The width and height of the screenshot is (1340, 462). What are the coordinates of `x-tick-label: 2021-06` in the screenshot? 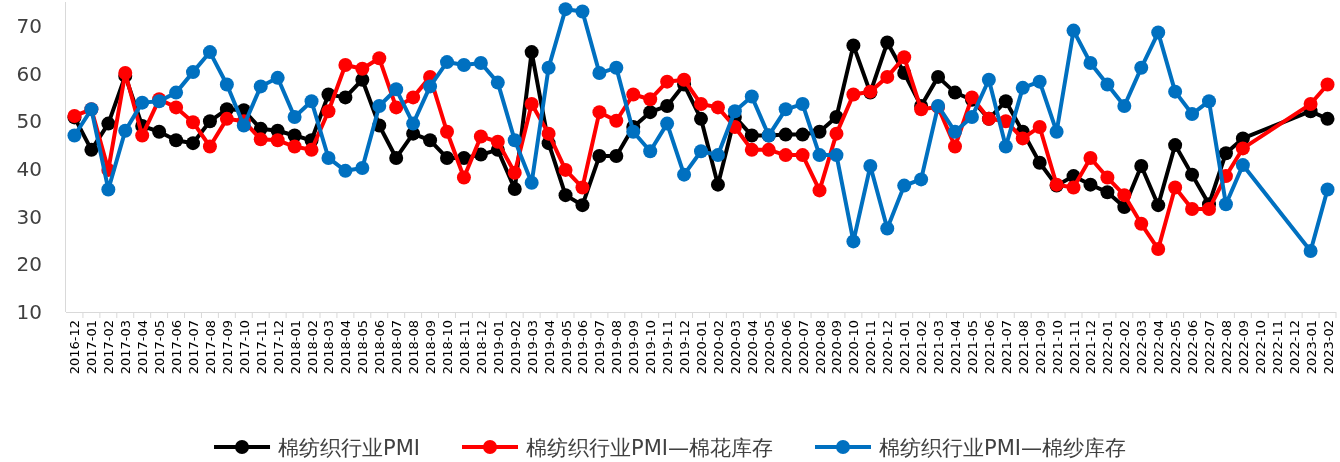 It's located at (989, 347).